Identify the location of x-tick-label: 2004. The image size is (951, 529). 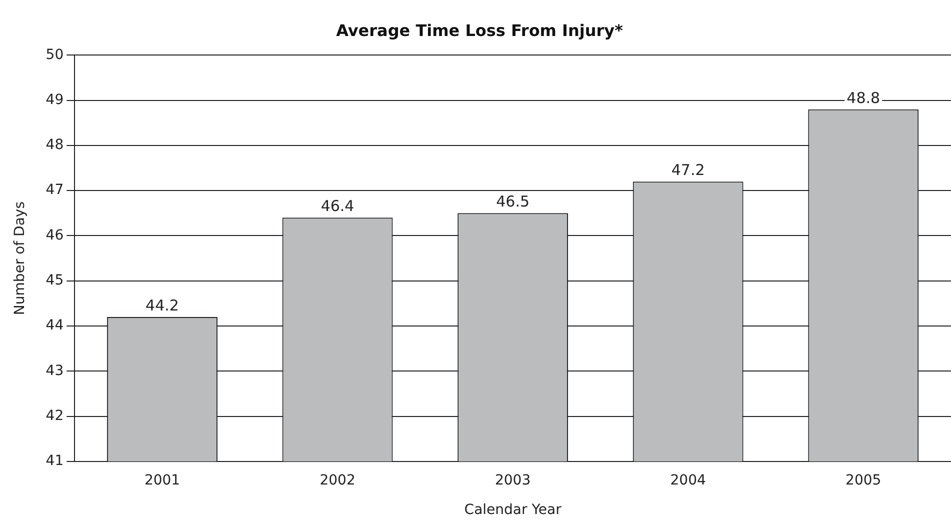
(688, 480).